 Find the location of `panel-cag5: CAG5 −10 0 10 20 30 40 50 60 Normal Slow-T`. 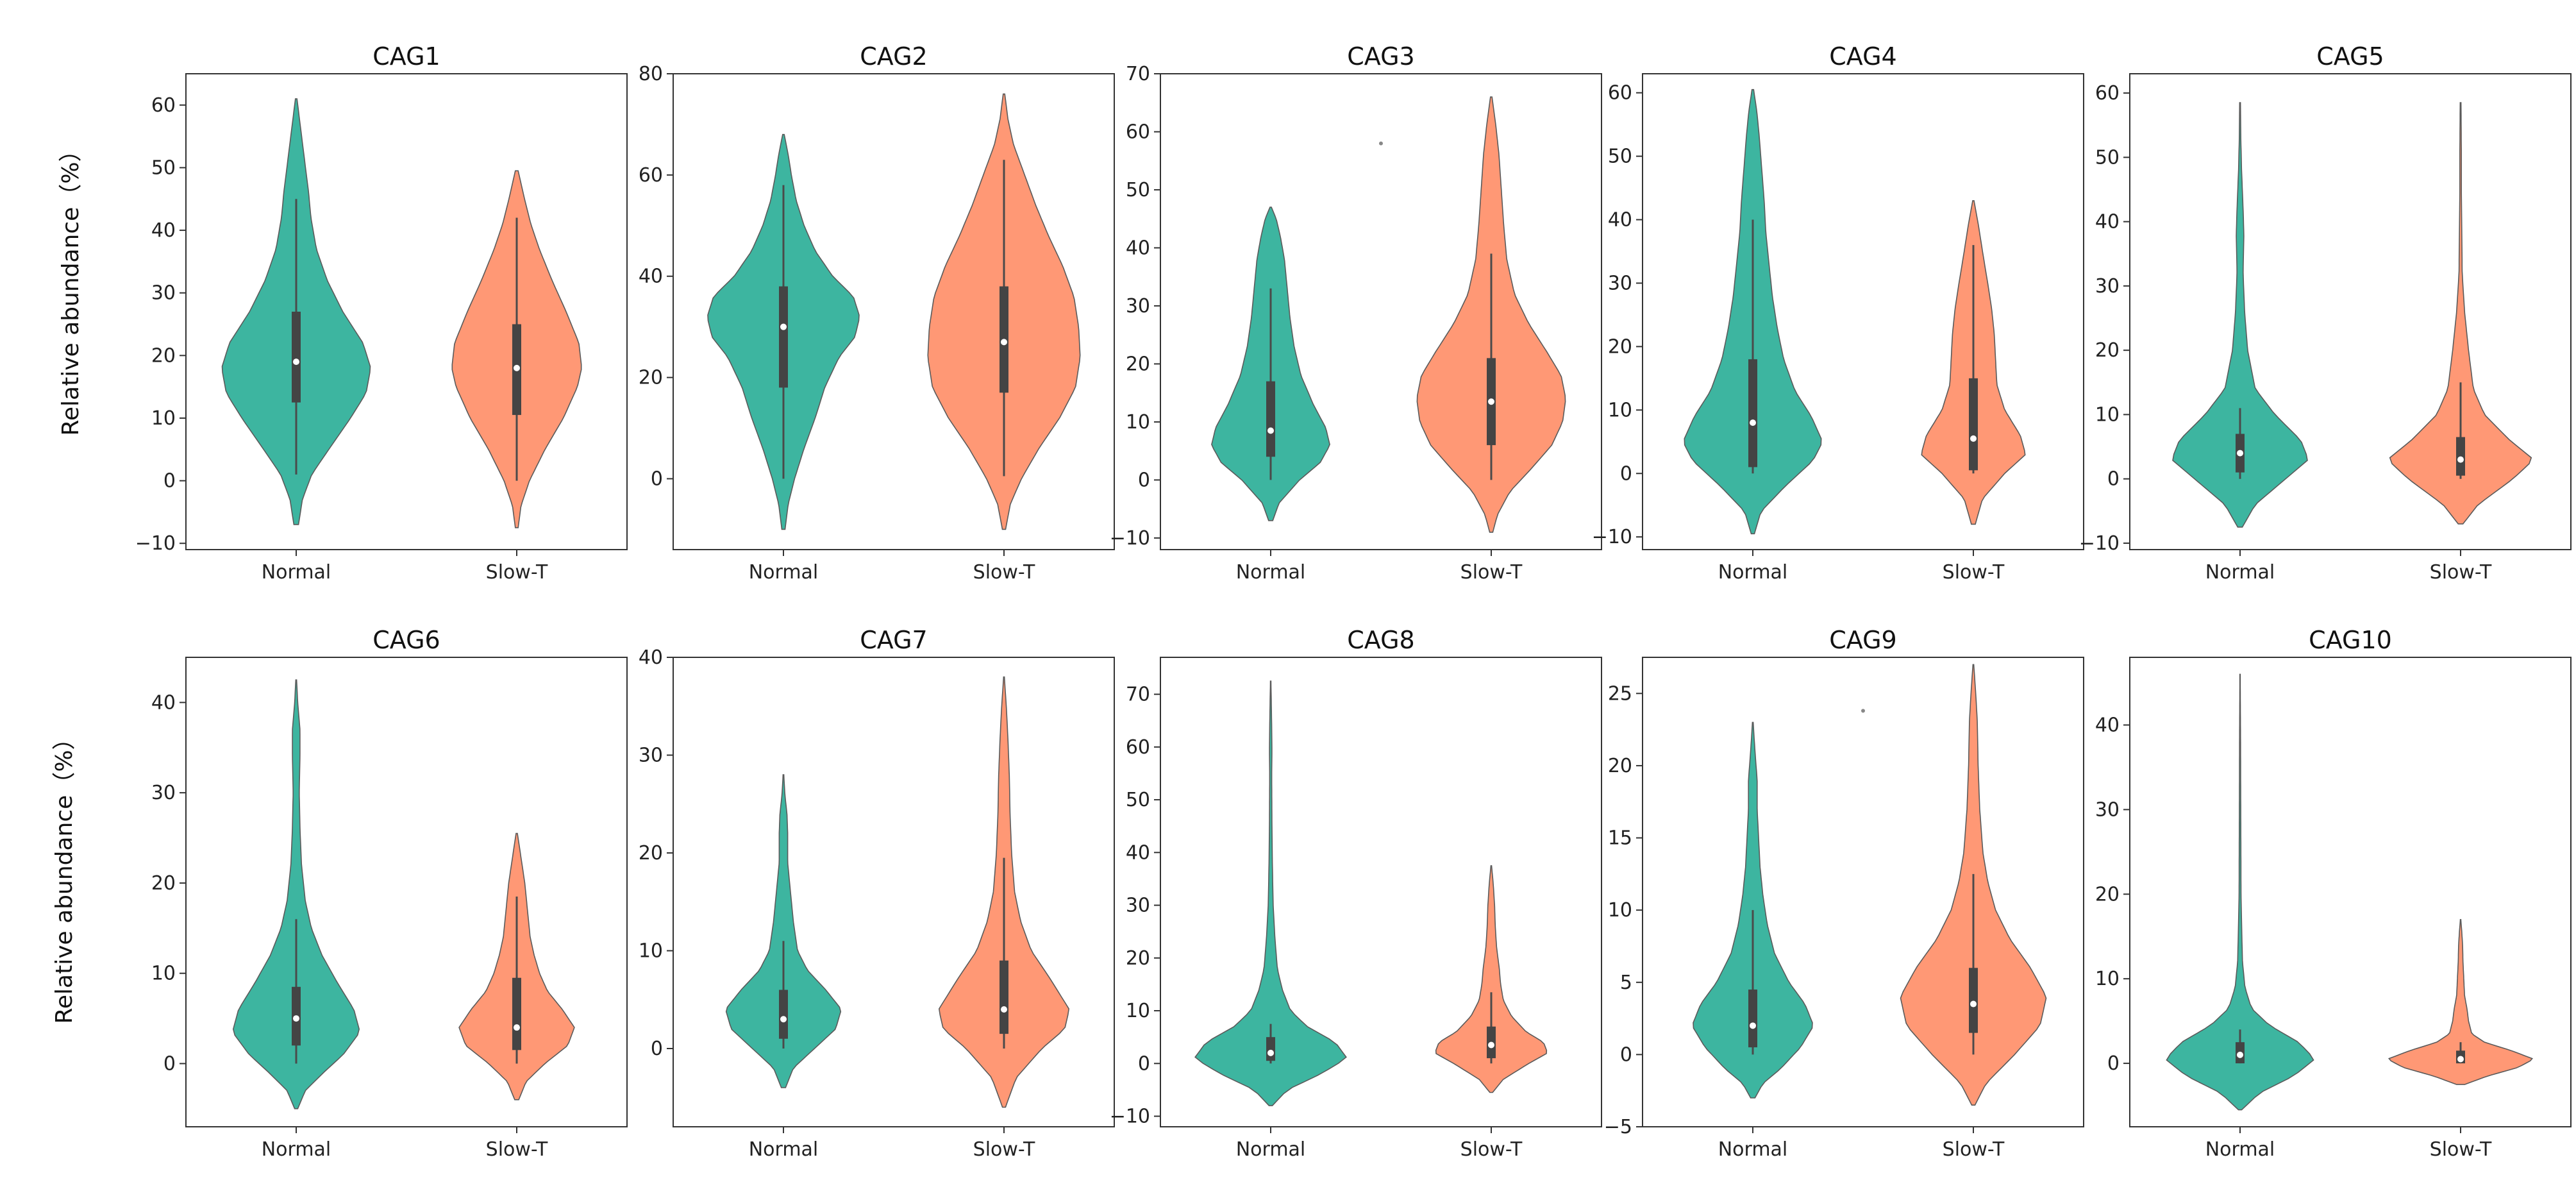

panel-cag5: CAG5 −10 0 10 20 30 40 50 60 Normal Slow-T is located at coordinates (2325, 313).